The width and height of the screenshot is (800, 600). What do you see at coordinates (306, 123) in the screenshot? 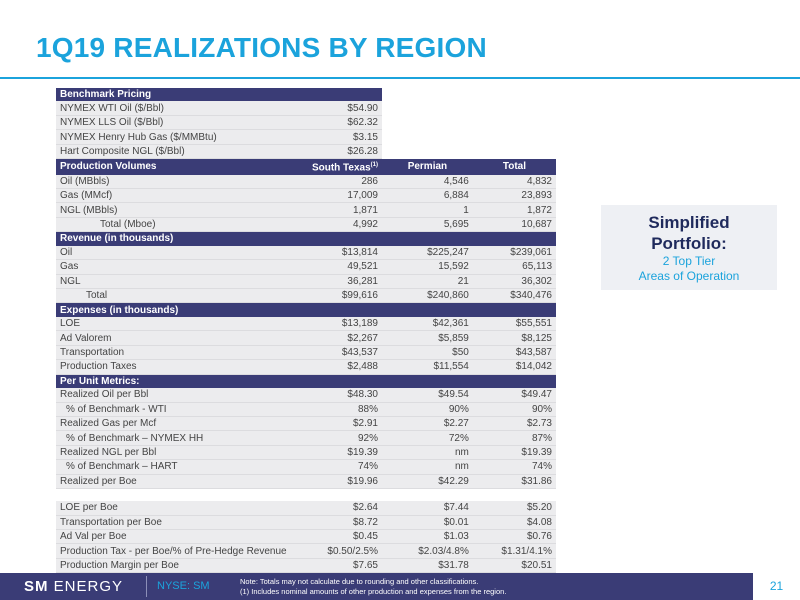
I see `table-row: NYMEX LLS Oil ($/Bbl) $62.32` at bounding box center [306, 123].